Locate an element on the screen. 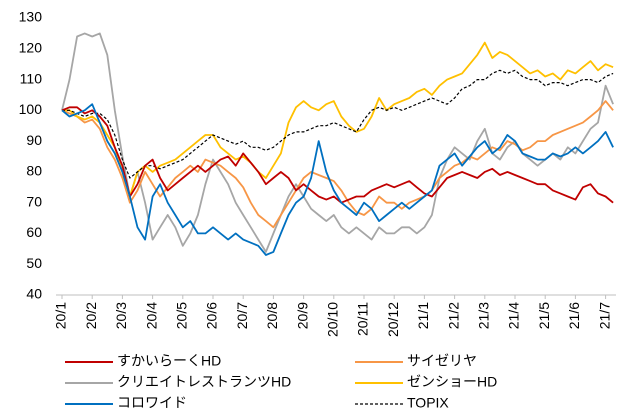 The height and width of the screenshot is (414, 624). x-tick-label: 21/5 is located at coordinates (544, 315).